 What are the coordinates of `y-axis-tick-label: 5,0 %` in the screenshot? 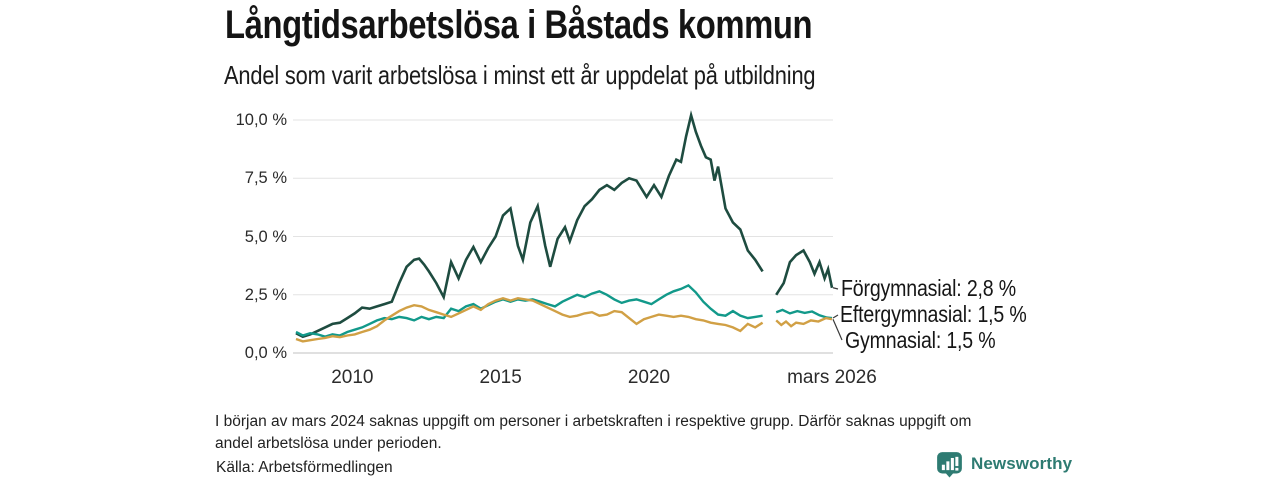 It's located at (265, 236).